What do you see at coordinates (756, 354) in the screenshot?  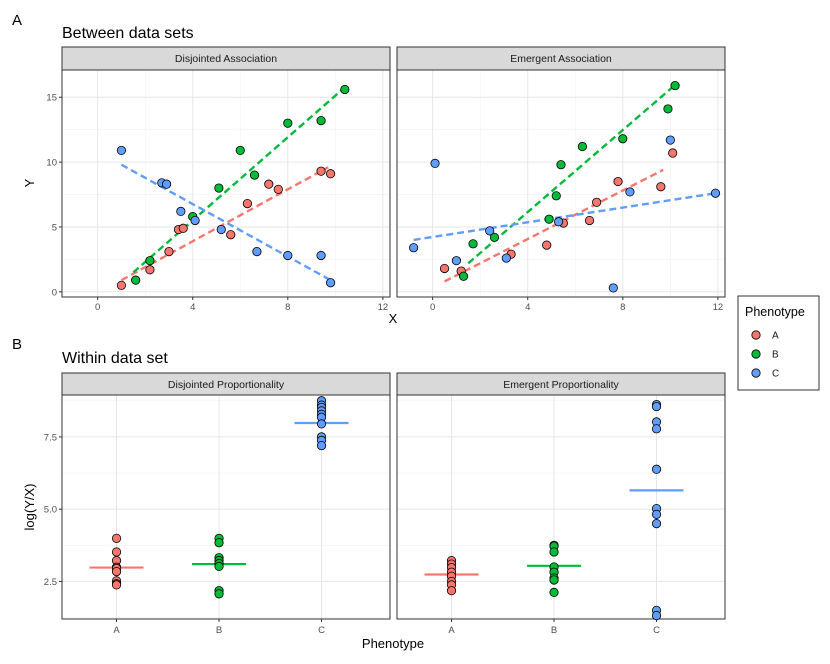 I see `legend-swatch-b` at bounding box center [756, 354].